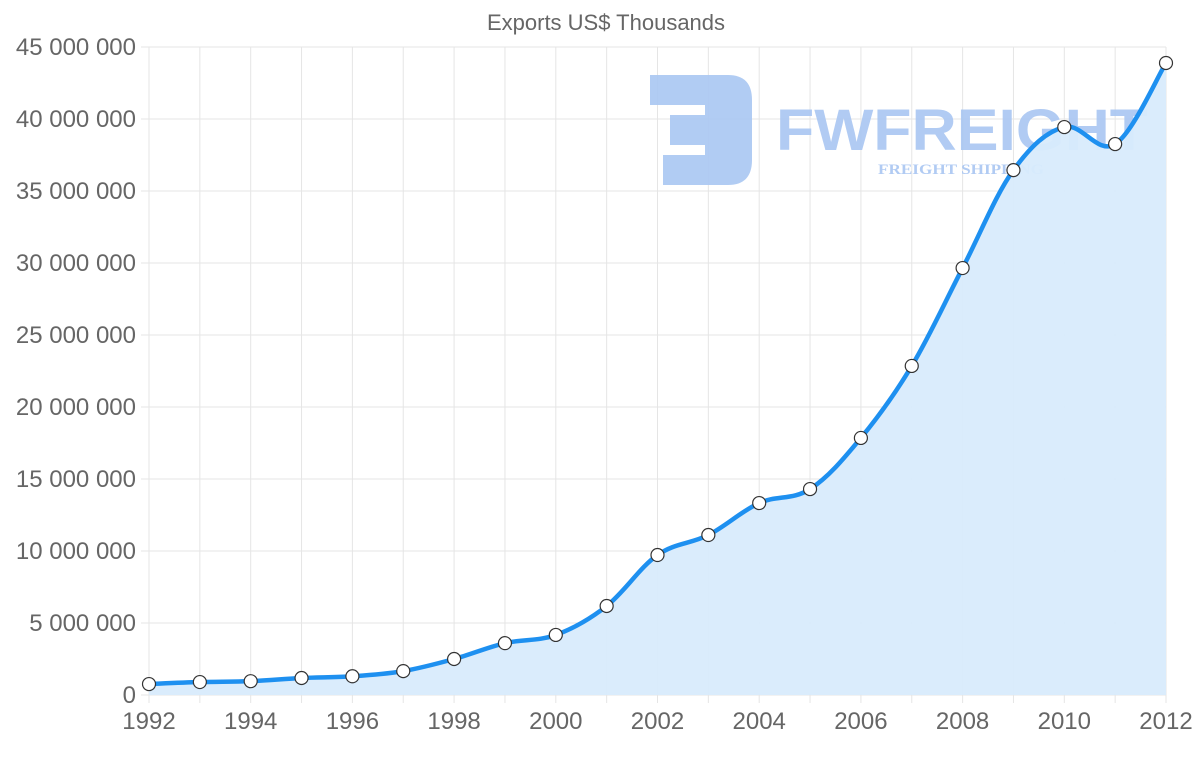 Image resolution: width=1200 pixels, height=763 pixels. I want to click on y-tick-label: 45 000 000, so click(76, 47).